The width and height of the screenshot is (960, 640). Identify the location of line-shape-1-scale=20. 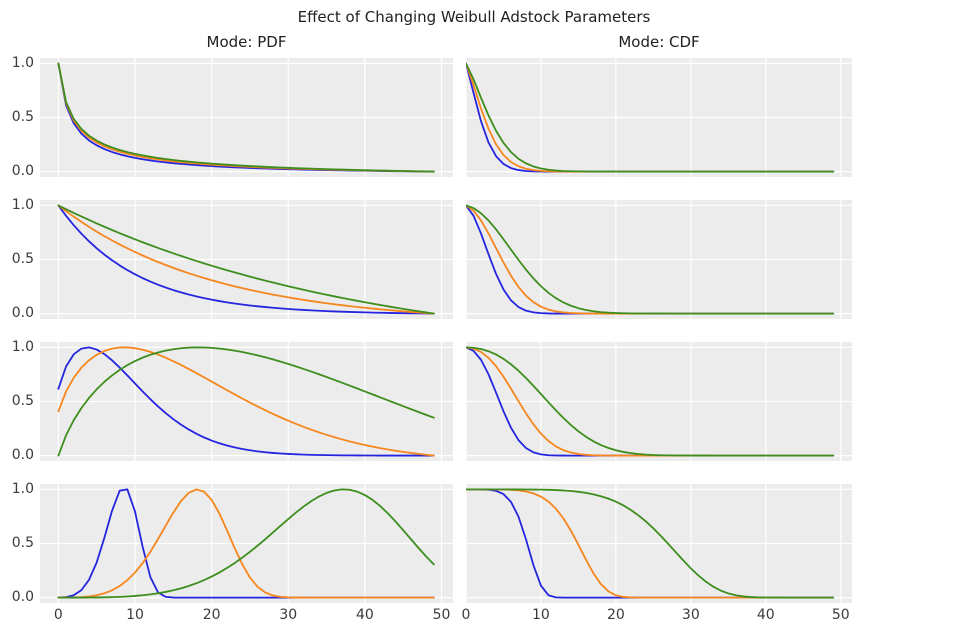
(246, 259).